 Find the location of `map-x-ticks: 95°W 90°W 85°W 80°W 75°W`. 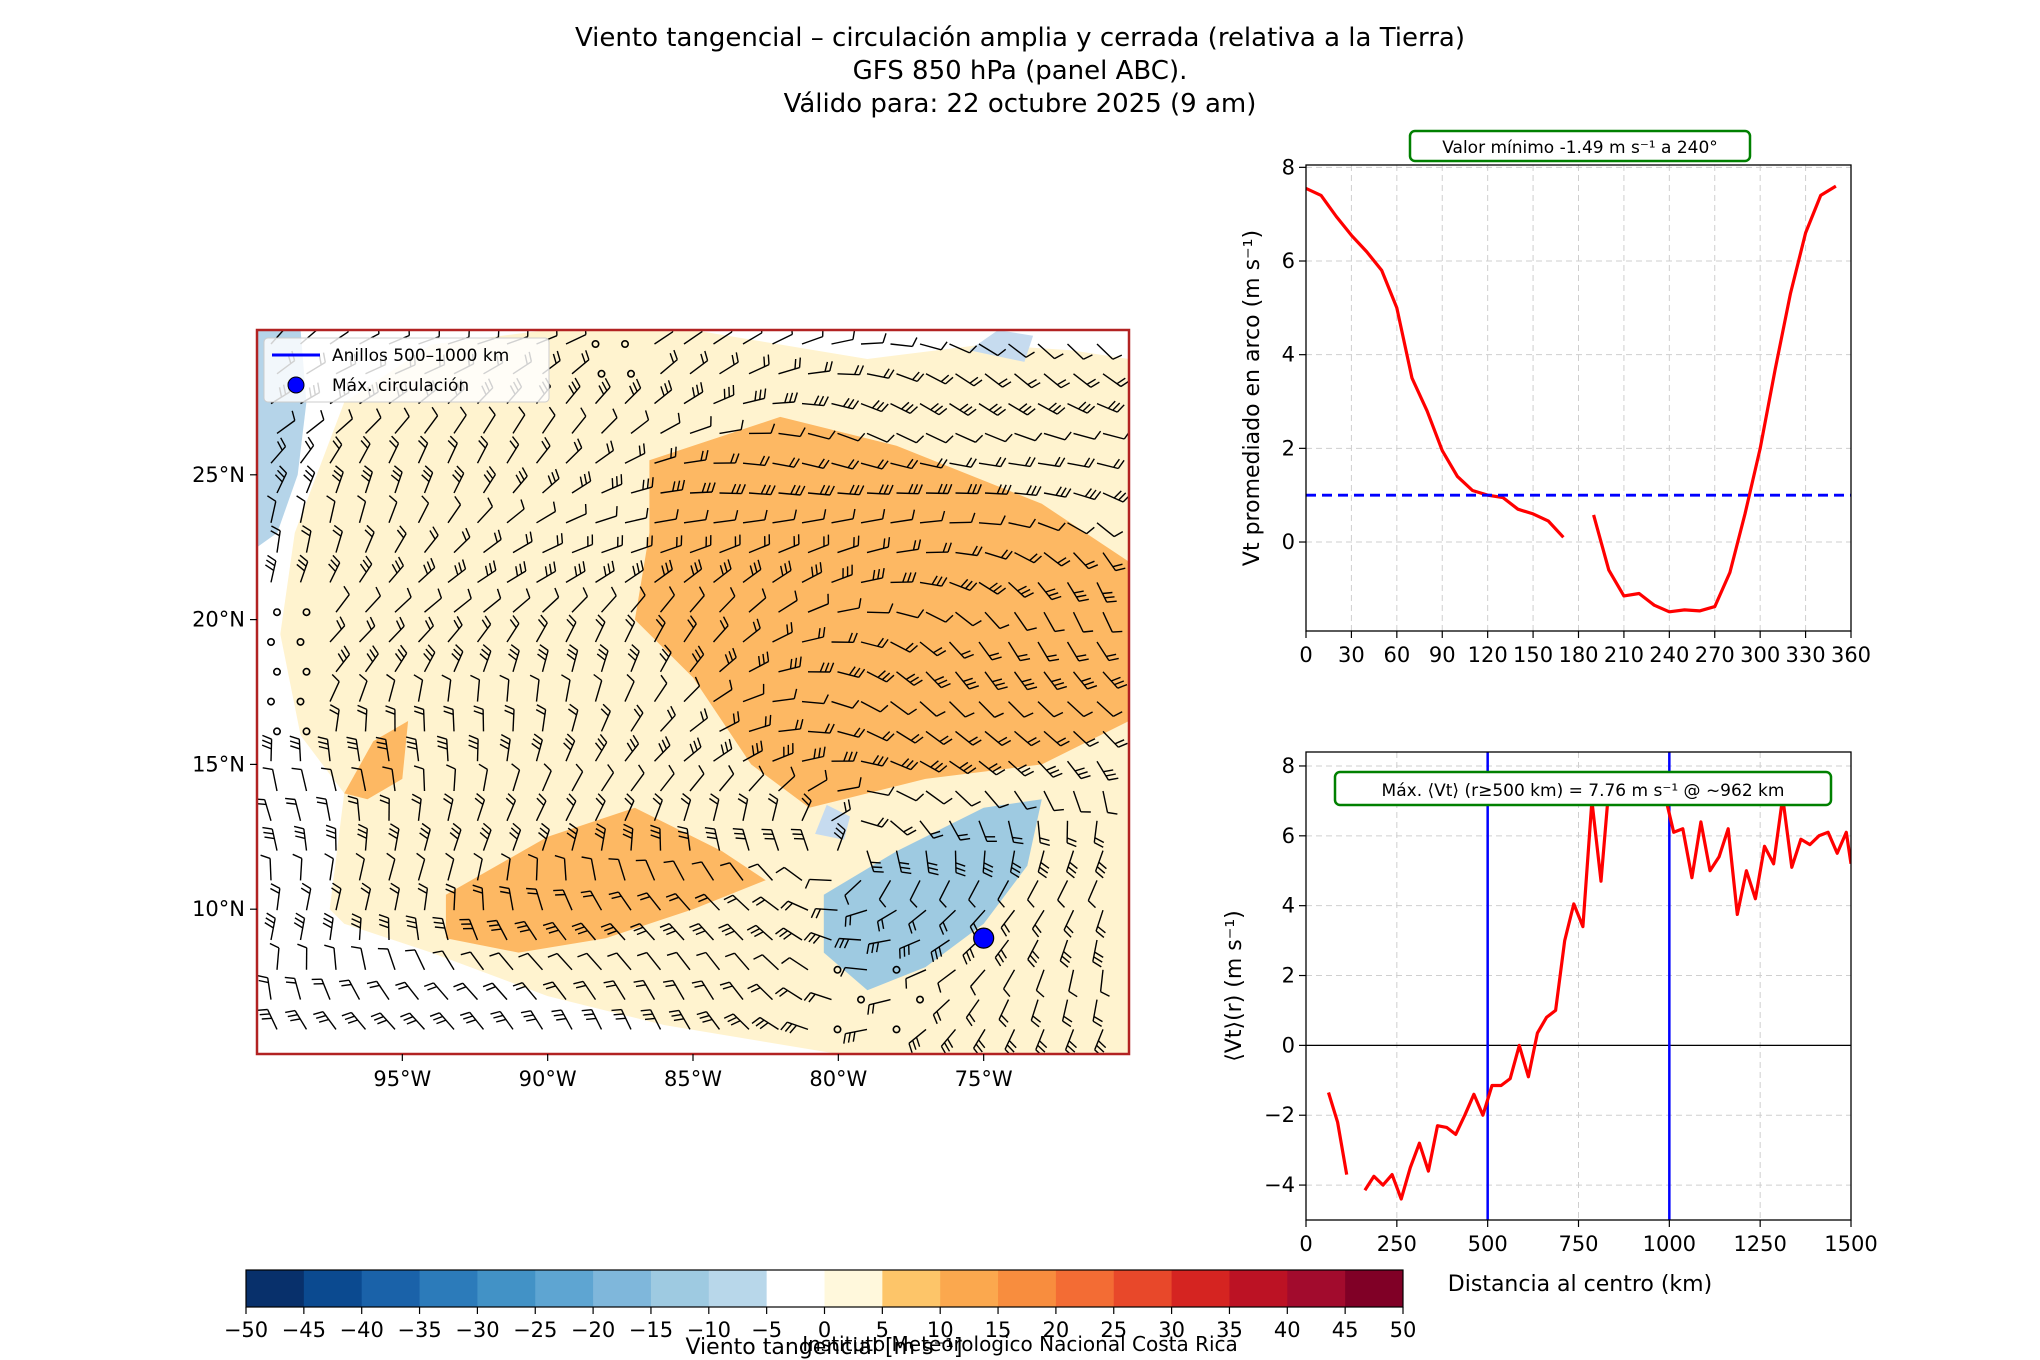

map-x-ticks: 95°W 90°W 85°W 80°W 75°W is located at coordinates (693, 1072).